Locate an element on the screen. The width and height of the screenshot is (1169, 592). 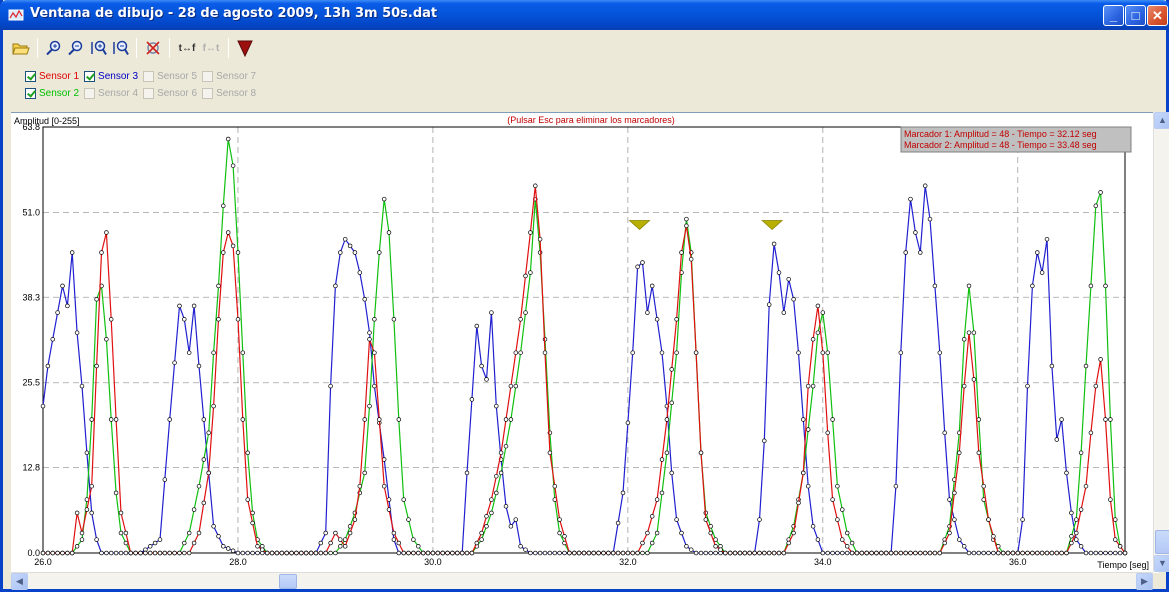
app-icon is located at coordinates (16, 15).